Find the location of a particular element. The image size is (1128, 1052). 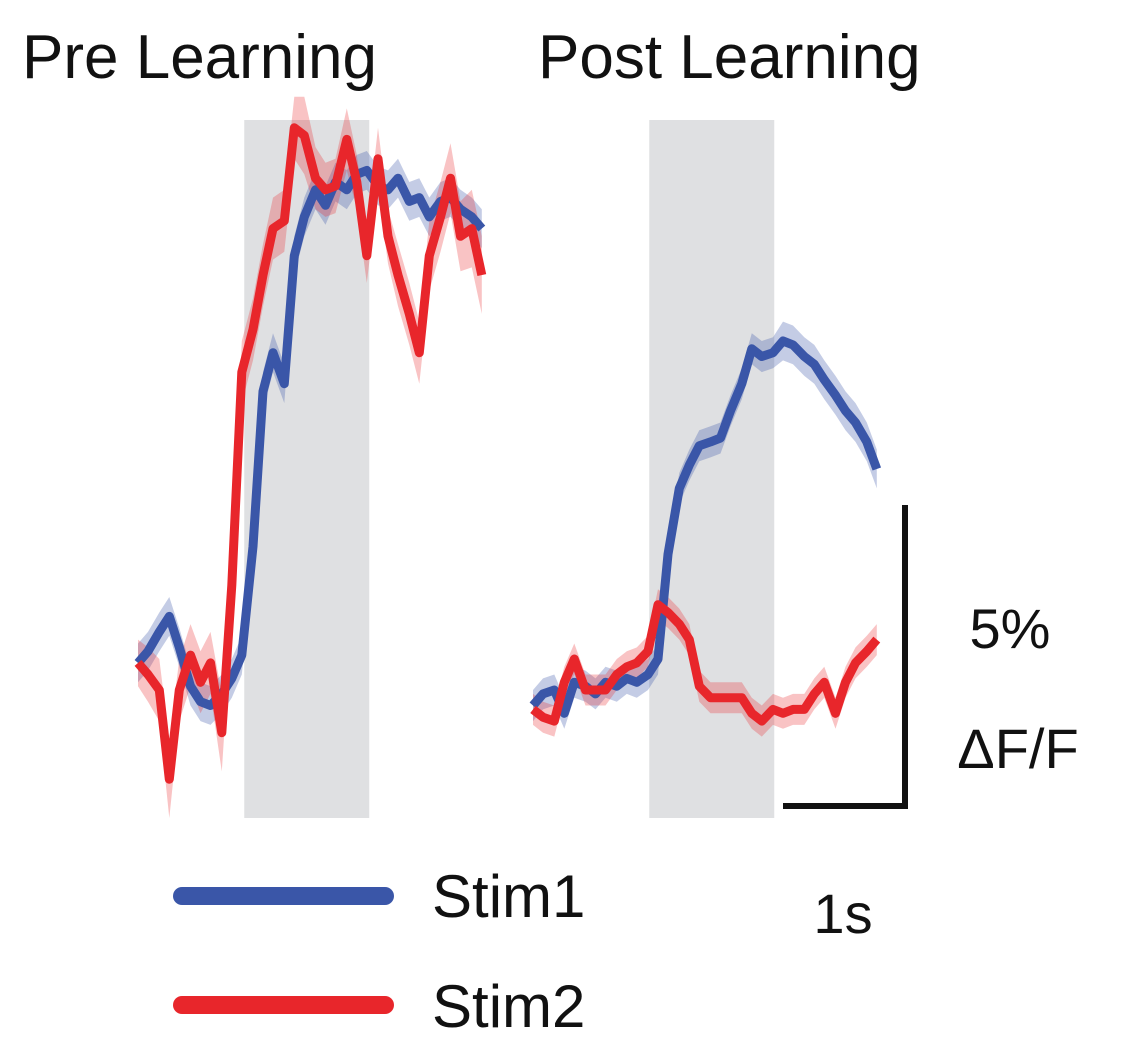

series-line-stim2-post is located at coordinates (705, 663).